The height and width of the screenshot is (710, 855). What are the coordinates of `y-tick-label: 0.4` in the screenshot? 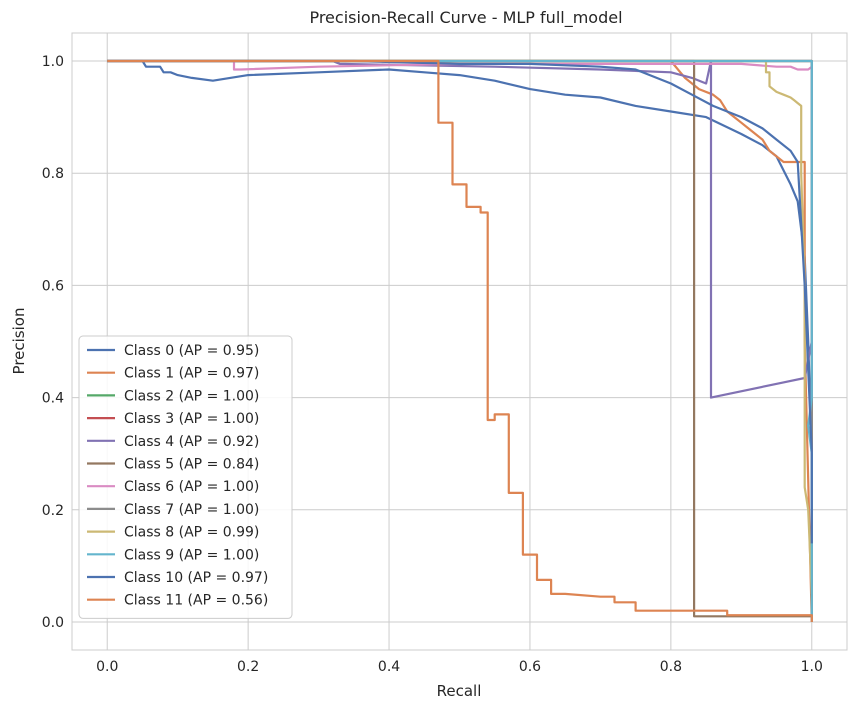 It's located at (53, 399).